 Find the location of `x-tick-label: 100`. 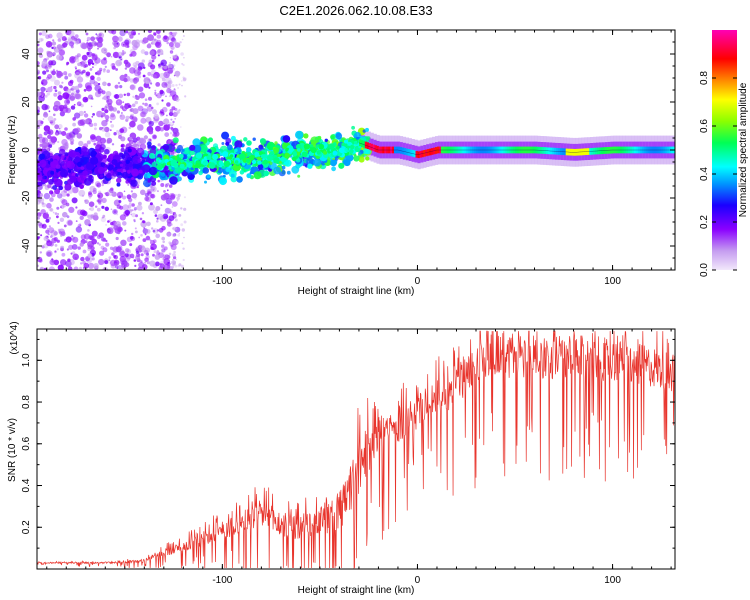

x-tick-label: 100 is located at coordinates (612, 281).